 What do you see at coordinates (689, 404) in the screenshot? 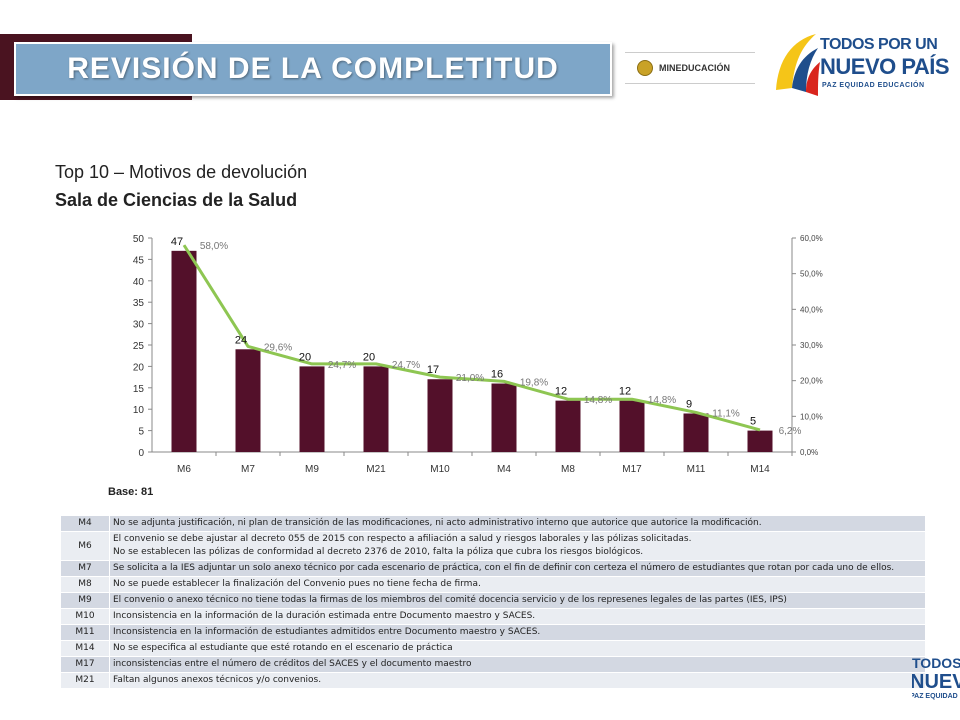
I see `bar-data-label: 9` at bounding box center [689, 404].